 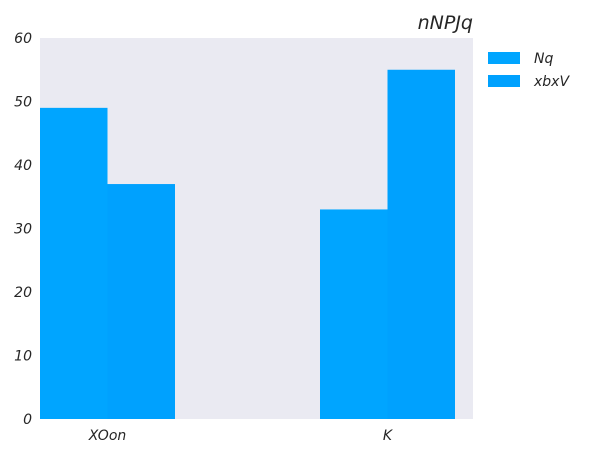 What do you see at coordinates (23, 357) in the screenshot?
I see `y-tick-label: 10` at bounding box center [23, 357].